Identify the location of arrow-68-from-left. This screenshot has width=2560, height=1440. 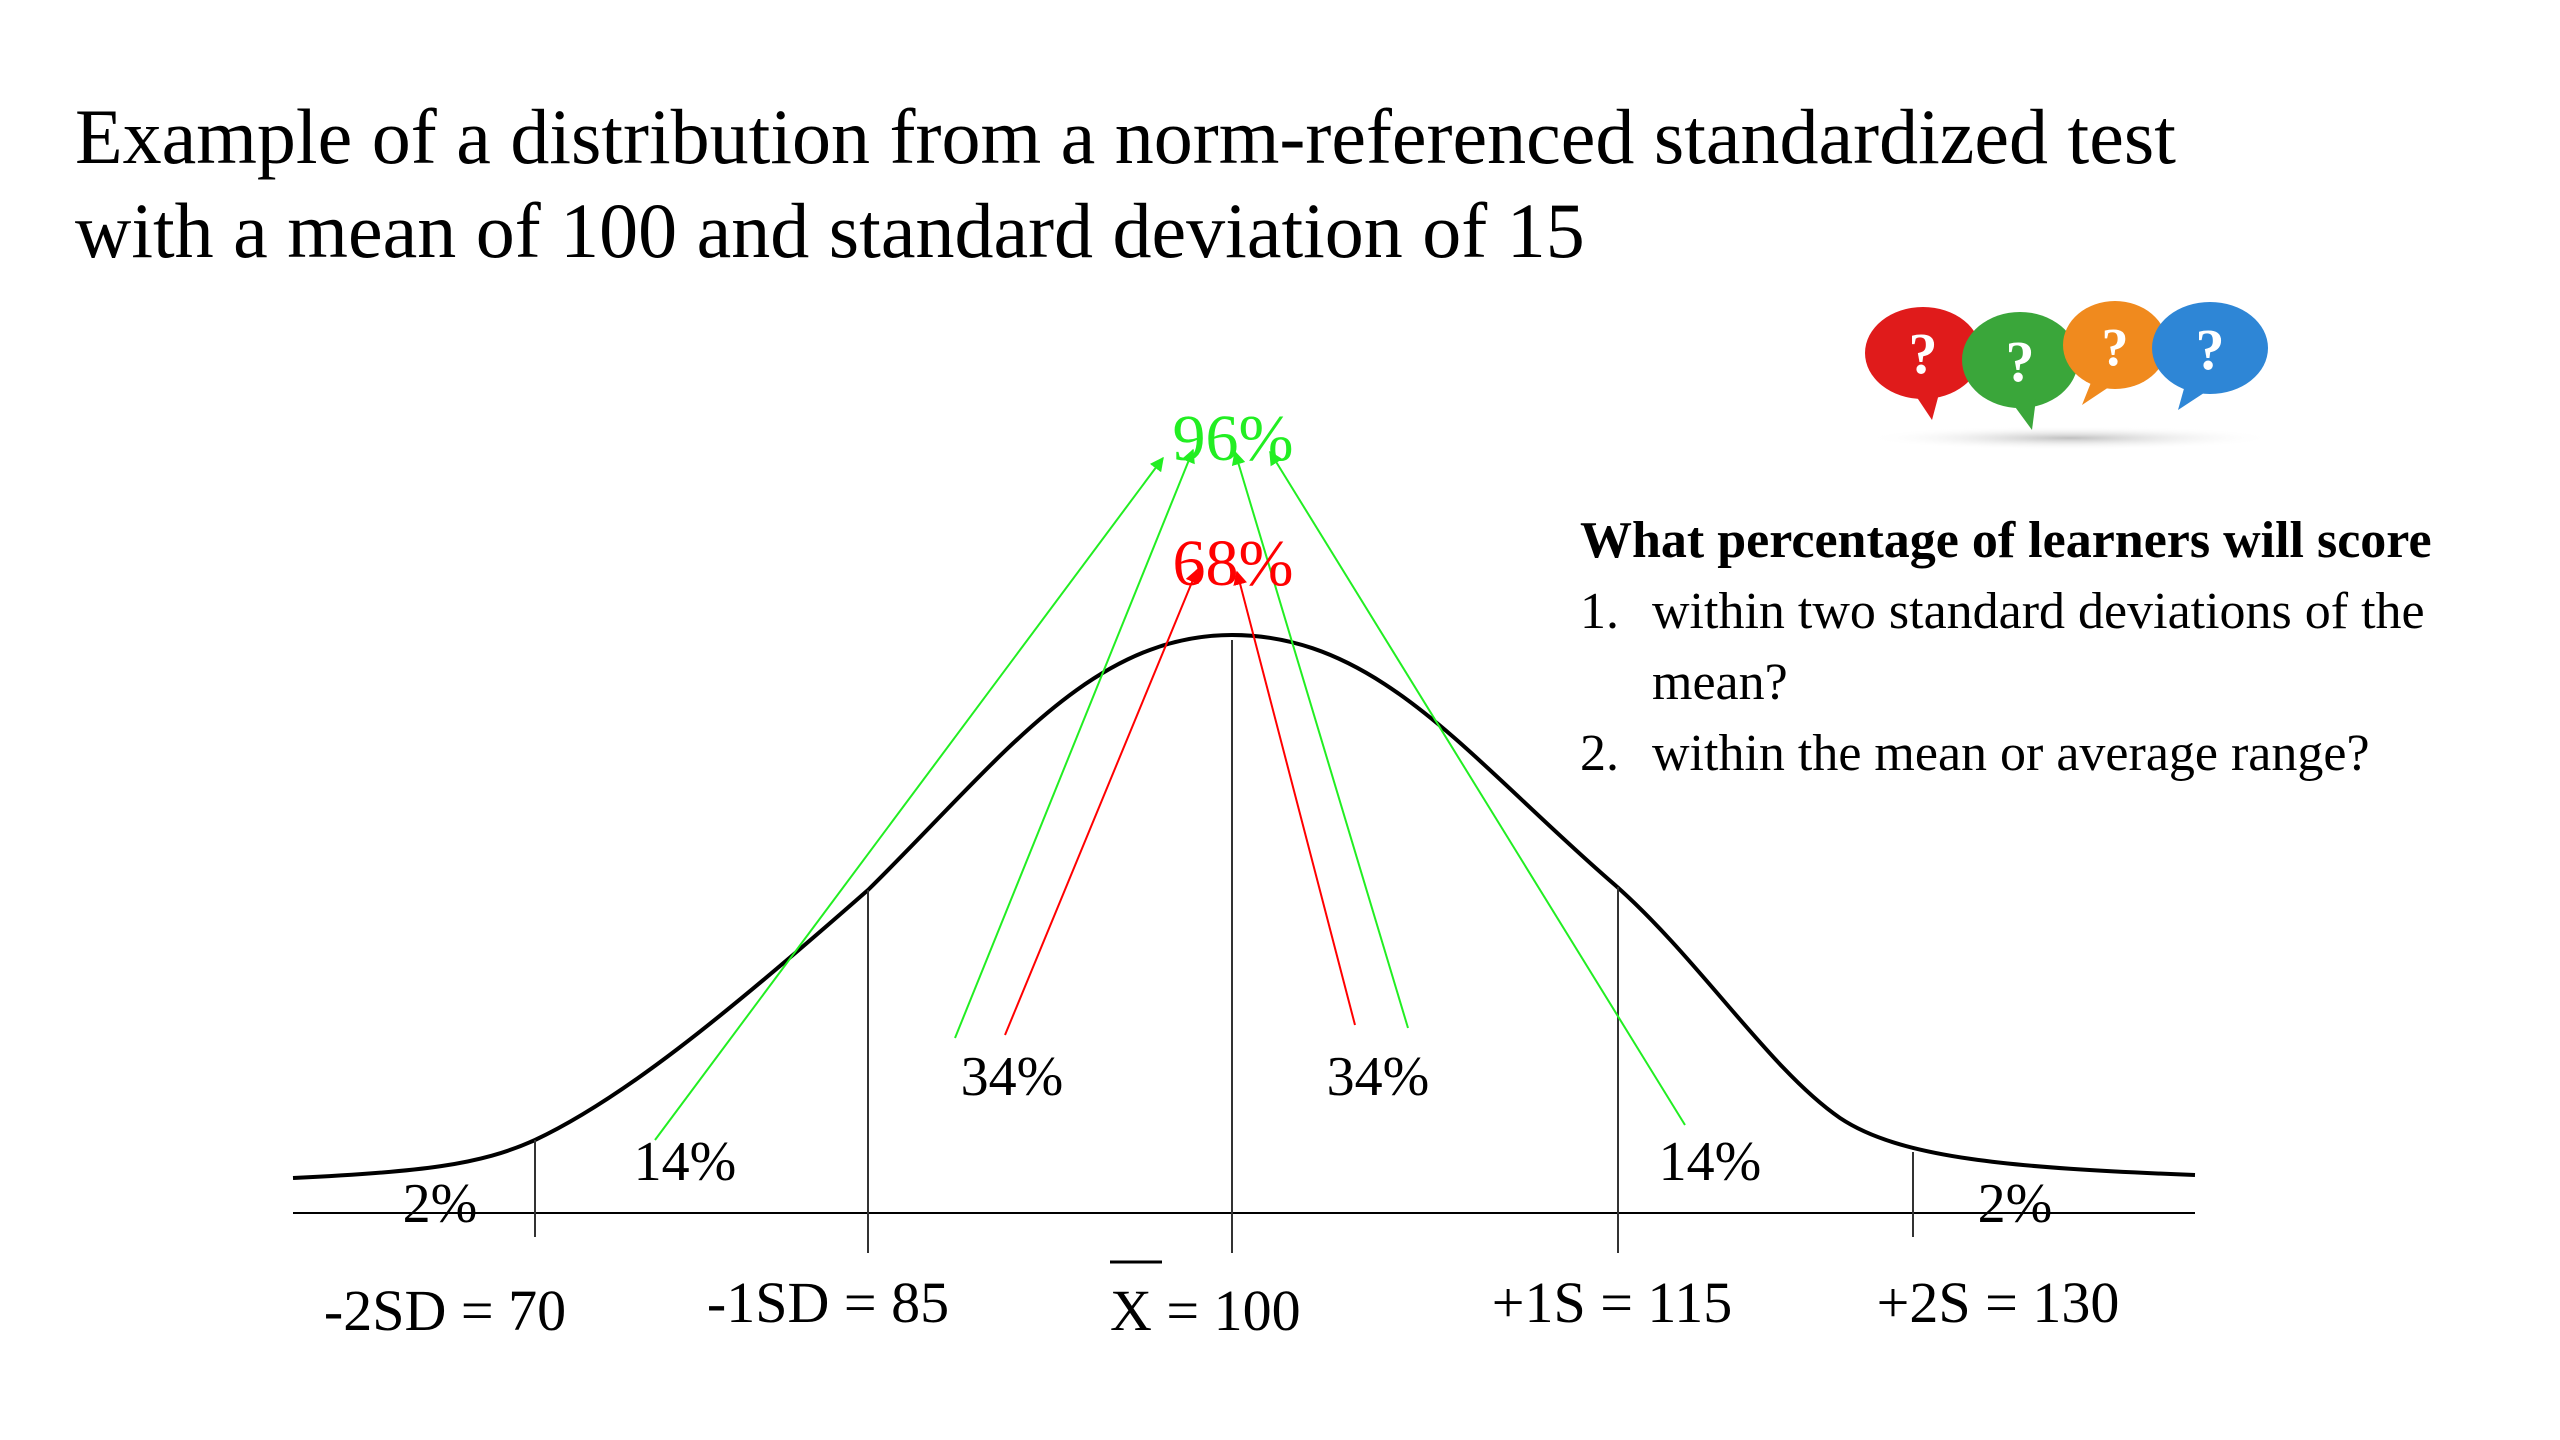
(1101, 802).